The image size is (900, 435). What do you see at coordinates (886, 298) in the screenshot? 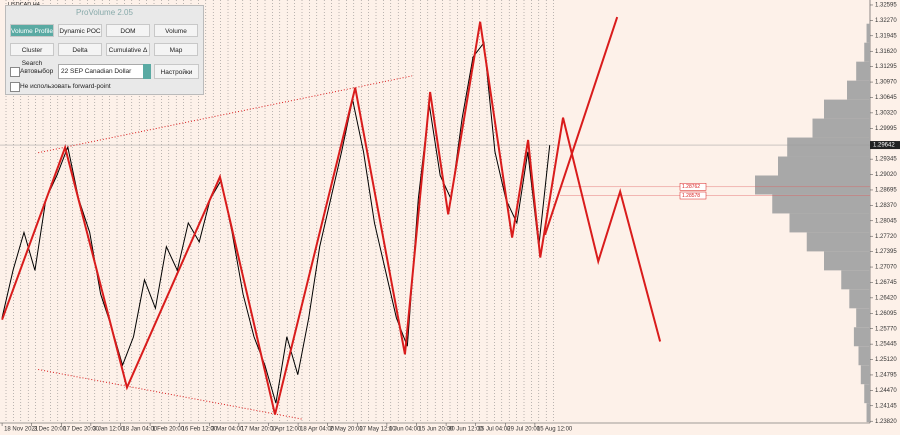
I see `y-tick-label: 1.26420` at bounding box center [886, 298].